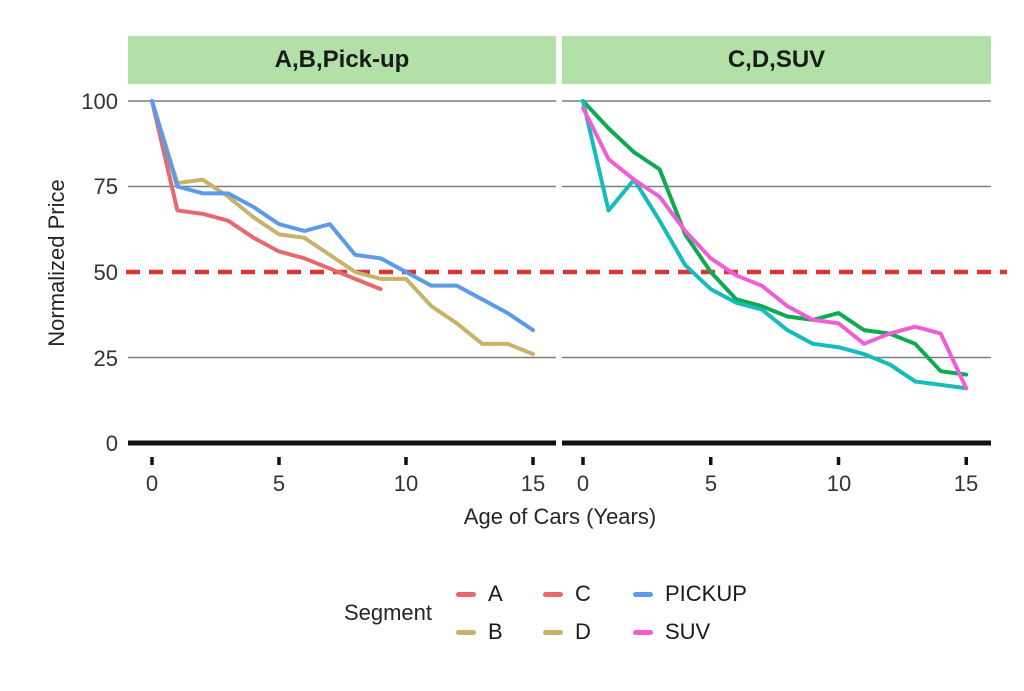  What do you see at coordinates (479, 631) in the screenshot?
I see `legend-item-b: B` at bounding box center [479, 631].